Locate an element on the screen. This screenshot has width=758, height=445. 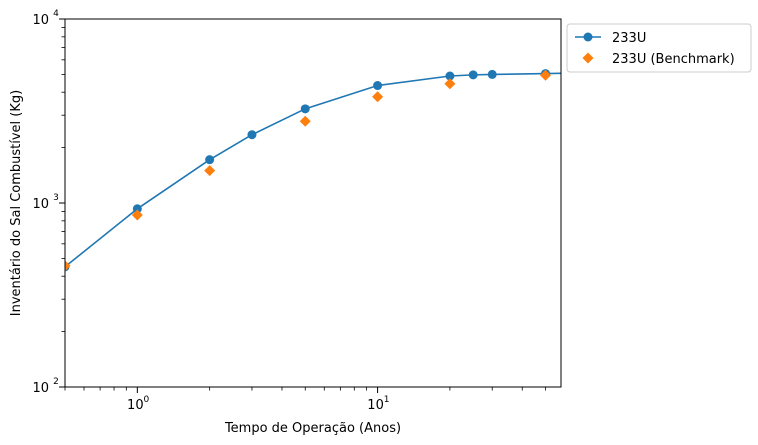
y-tick-label-exp-0: 2 is located at coordinates (56, 382).